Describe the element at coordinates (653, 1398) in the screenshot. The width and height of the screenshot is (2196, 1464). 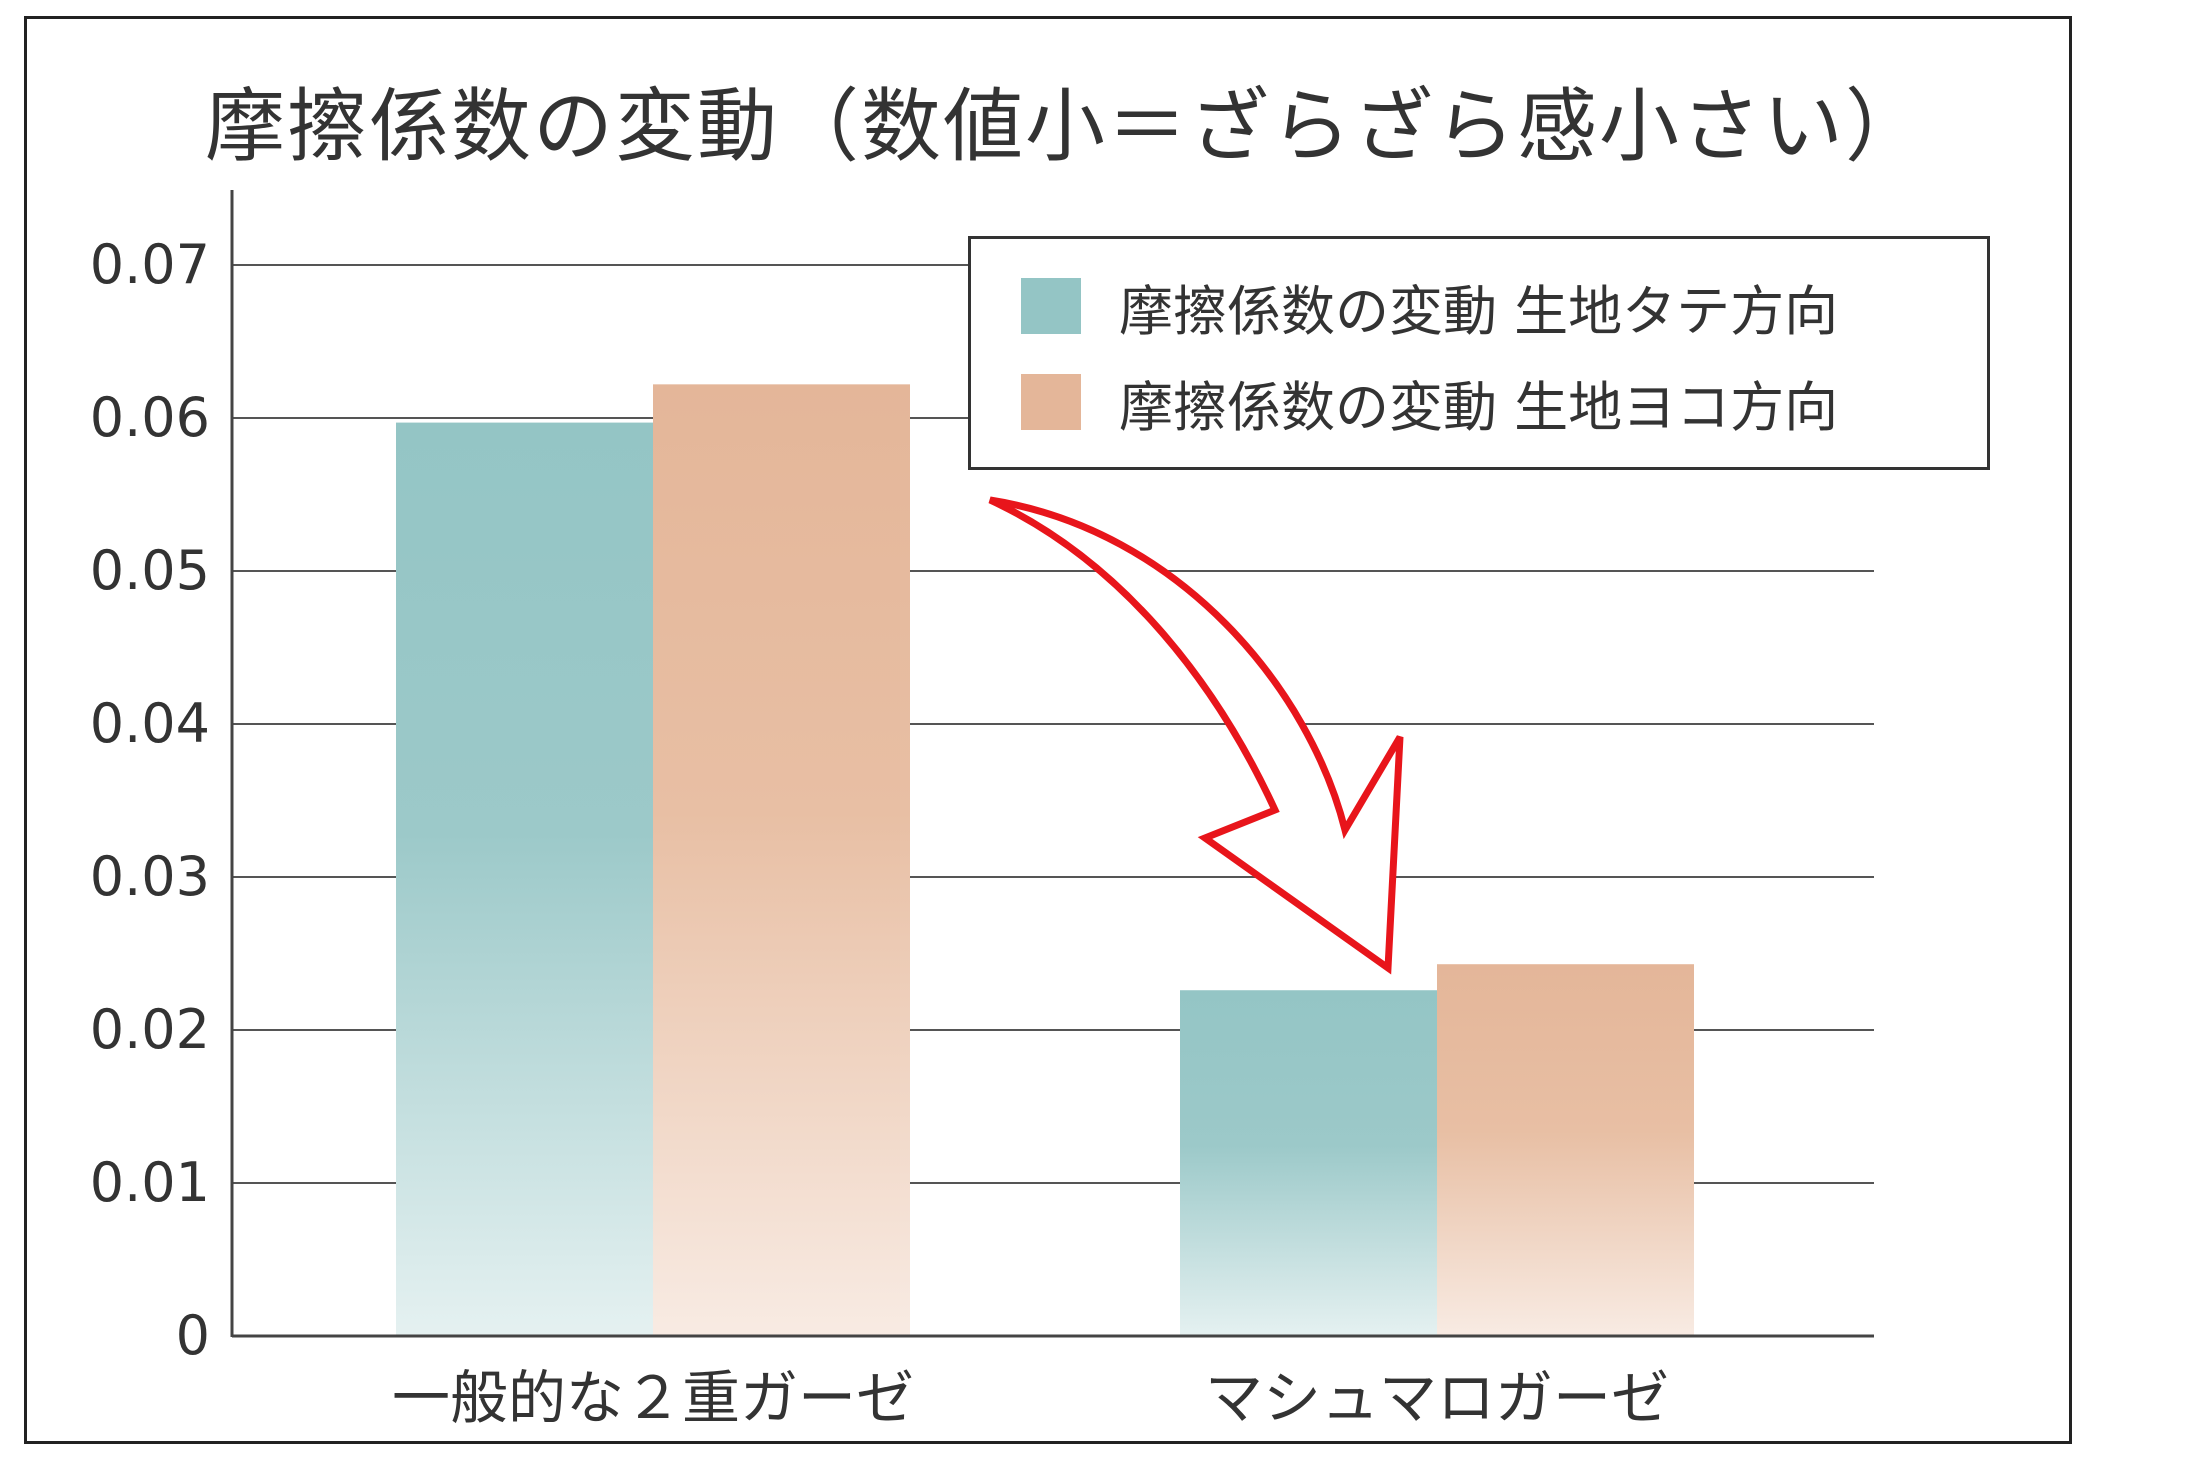
I see `x-tick-label: 一般的な２重ガーゼ` at that location.